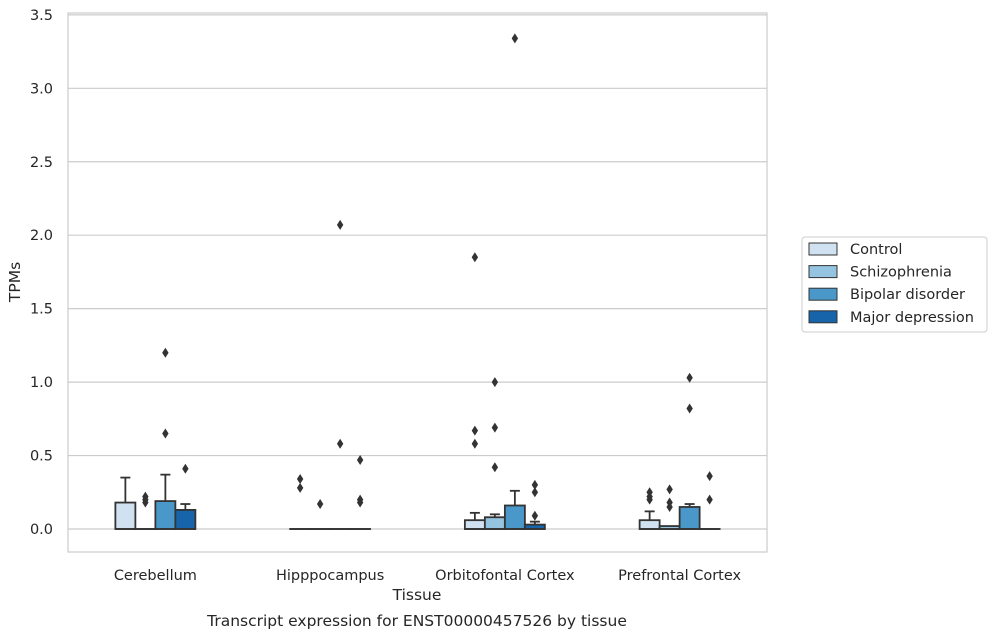 This screenshot has width=997, height=639. Describe the element at coordinates (15, 282) in the screenshot. I see `y-axis-label: TPMs` at that location.